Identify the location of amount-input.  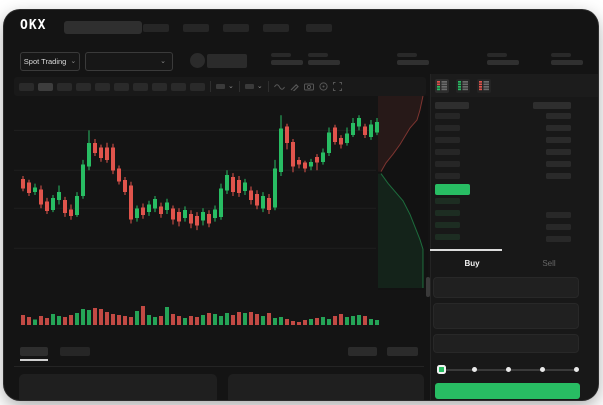
(506, 316).